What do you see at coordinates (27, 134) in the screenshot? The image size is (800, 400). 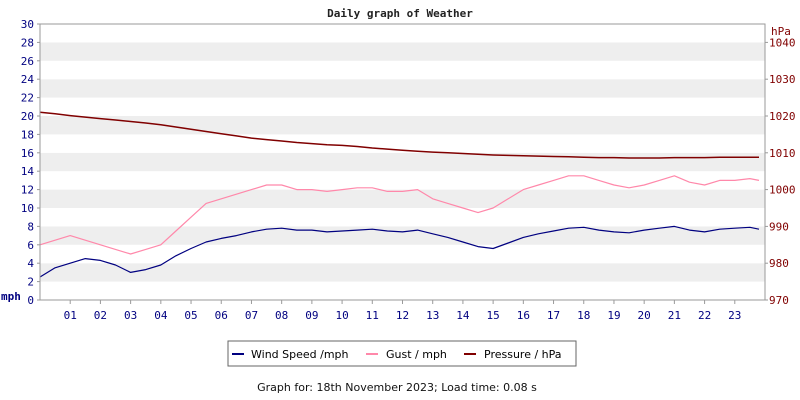 I see `left-tick-label: 18` at bounding box center [27, 134].